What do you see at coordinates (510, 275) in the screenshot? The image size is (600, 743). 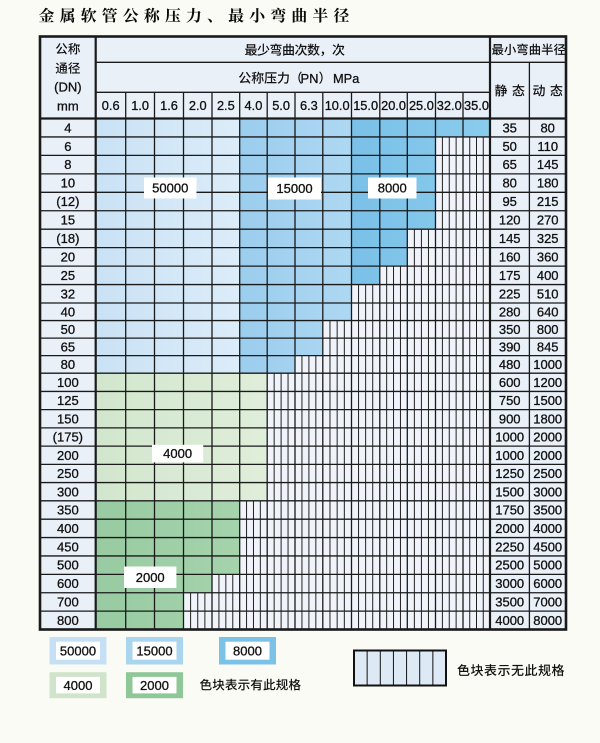 I see `svg-text: 175` at bounding box center [510, 275].